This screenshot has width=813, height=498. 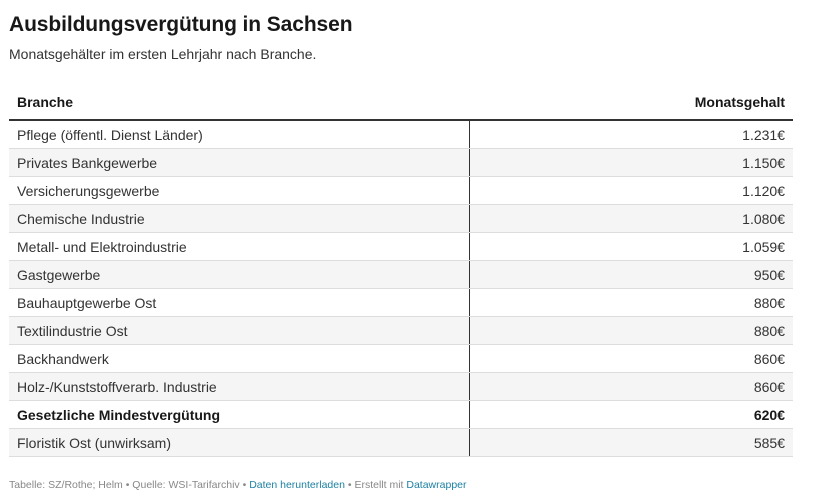 What do you see at coordinates (239, 103) in the screenshot?
I see `column-header-branche: Branche` at bounding box center [239, 103].